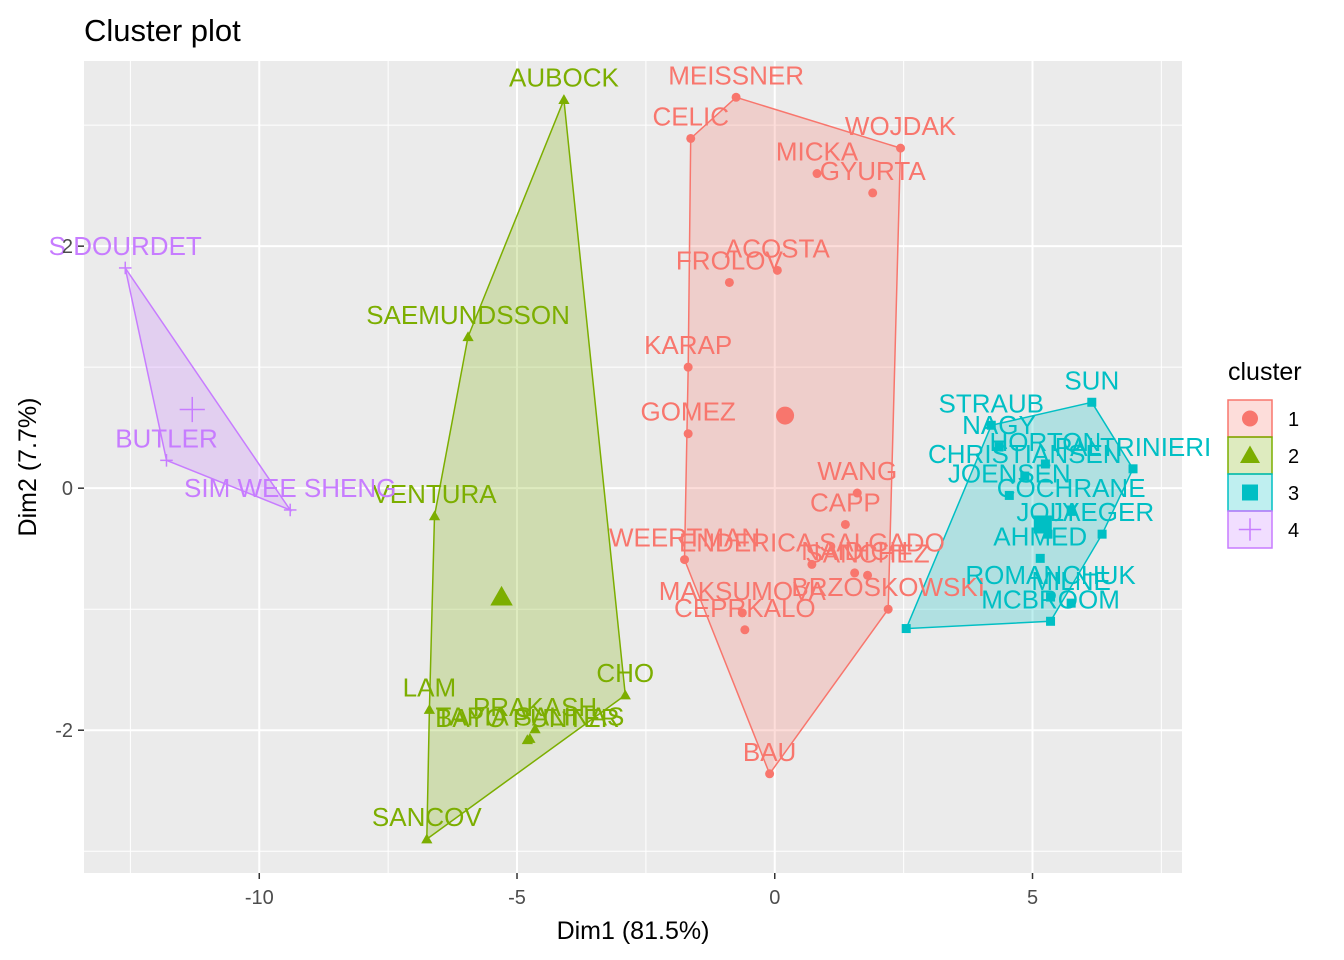 The image size is (1344, 960). What do you see at coordinates (684, 538) in the screenshot?
I see `point-label: WEERTMAN` at bounding box center [684, 538].